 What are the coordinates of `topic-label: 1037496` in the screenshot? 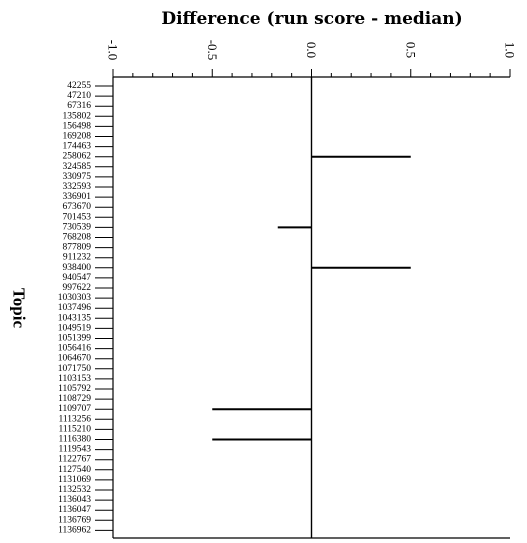 It's located at (75, 308).